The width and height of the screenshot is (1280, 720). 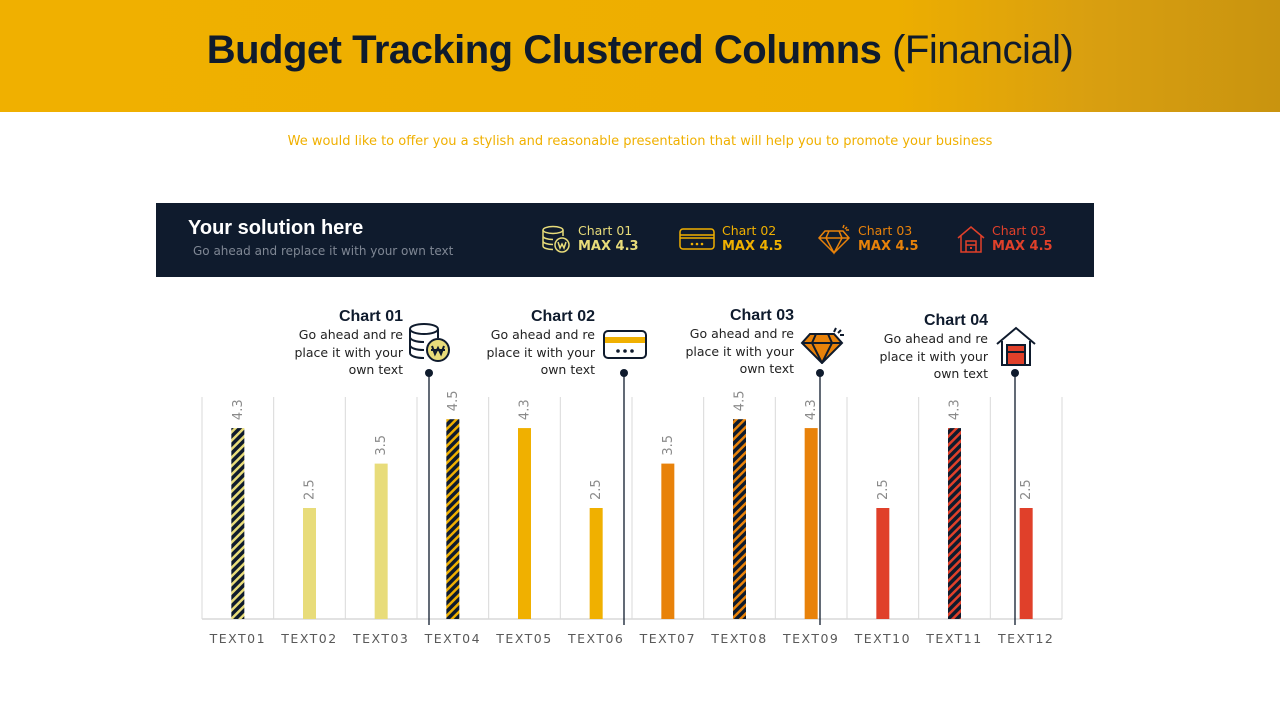 I want to click on callout-title: Chart 03, so click(x=761, y=315).